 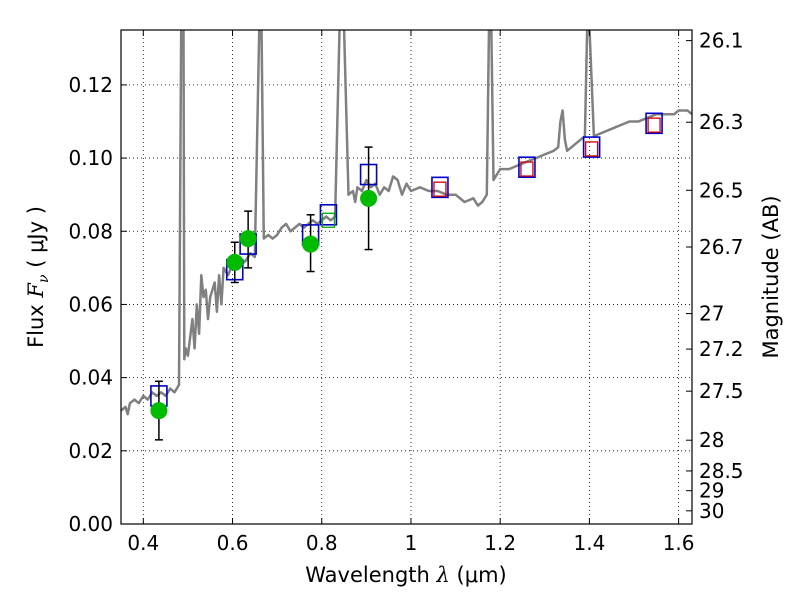 What do you see at coordinates (721, 190) in the screenshot?
I see `y2-tick-label: 26.5` at bounding box center [721, 190].